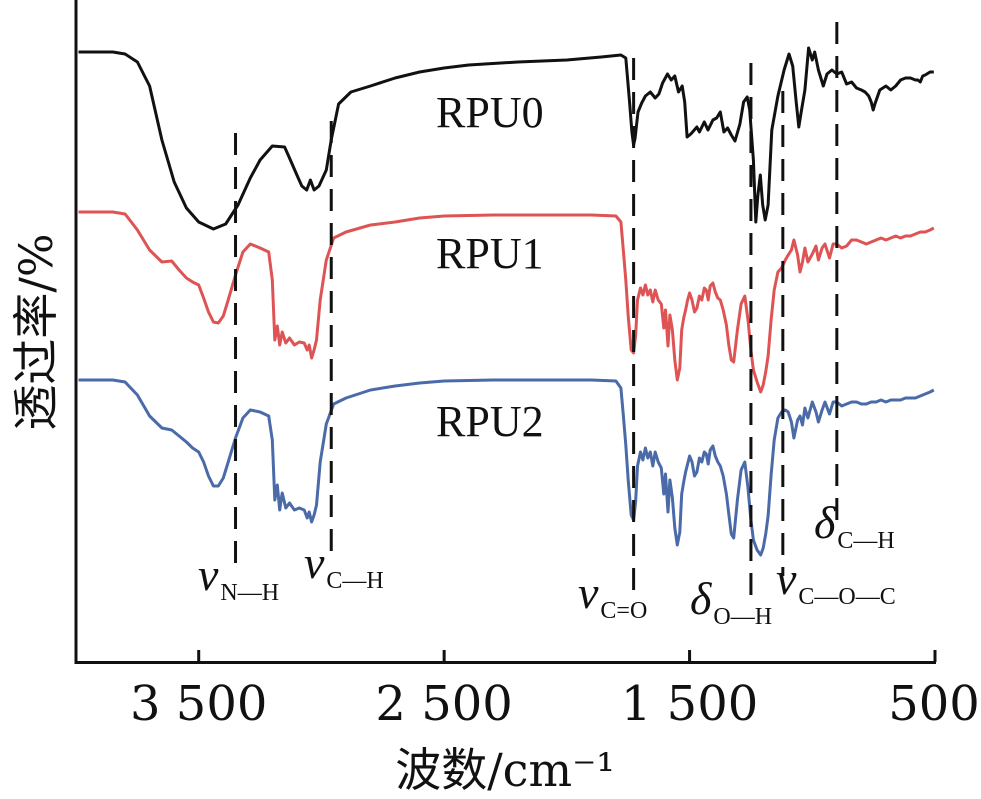 The image size is (981, 799). Describe the element at coordinates (505, 770) in the screenshot. I see `x-axis-title: 波数/cm⁻¹` at that location.